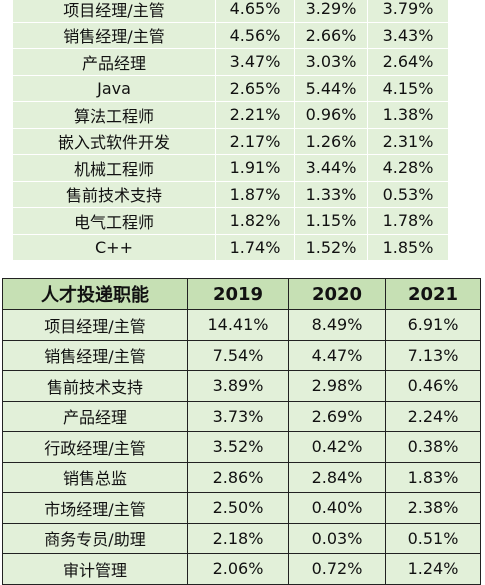 The height and width of the screenshot is (585, 485). Describe the element at coordinates (331, 115) in the screenshot. I see `value-cell: 0.96%` at that location.